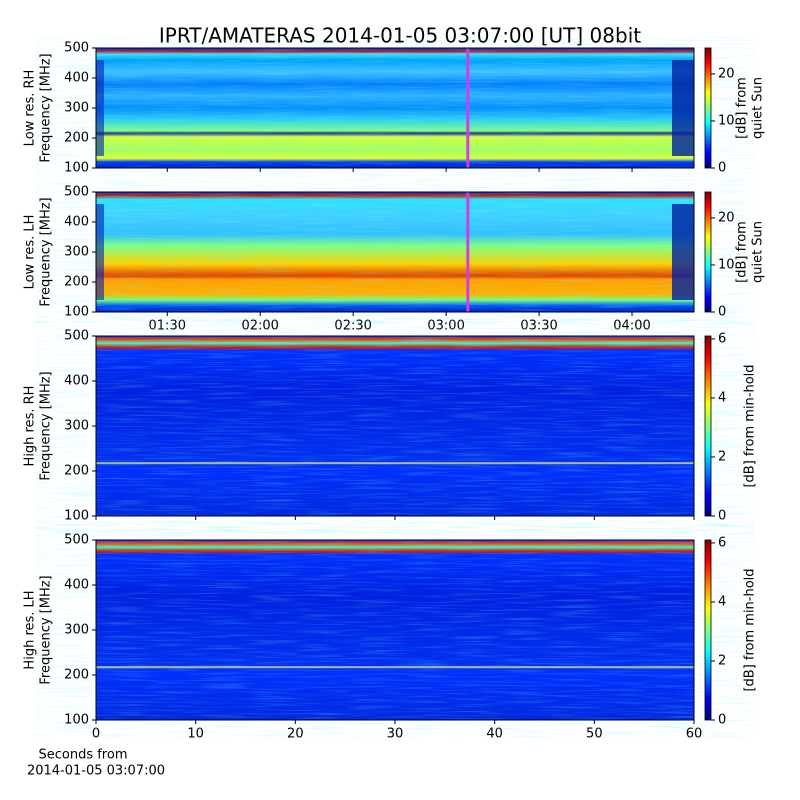 The height and width of the screenshot is (800, 800). What do you see at coordinates (96, 734) in the screenshot?
I see `x-tick-label: 0` at bounding box center [96, 734].